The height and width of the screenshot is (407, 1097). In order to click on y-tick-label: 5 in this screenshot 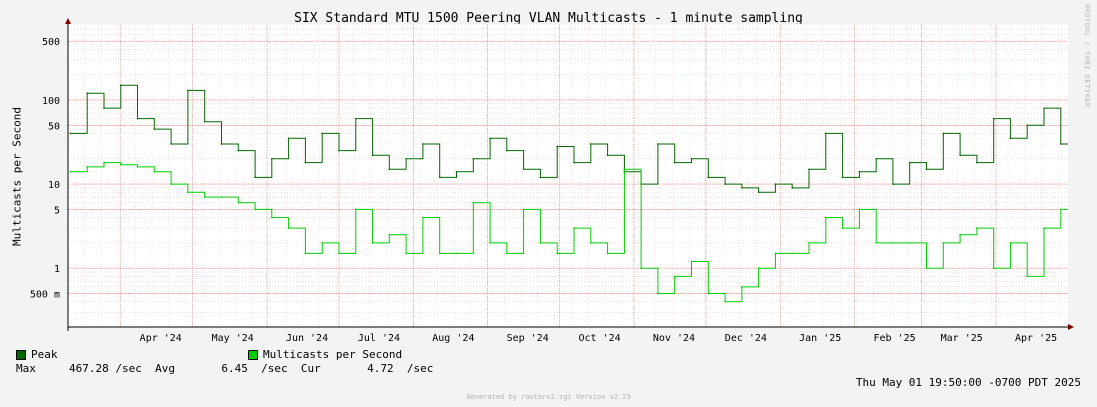, I will do `click(57, 210)`.